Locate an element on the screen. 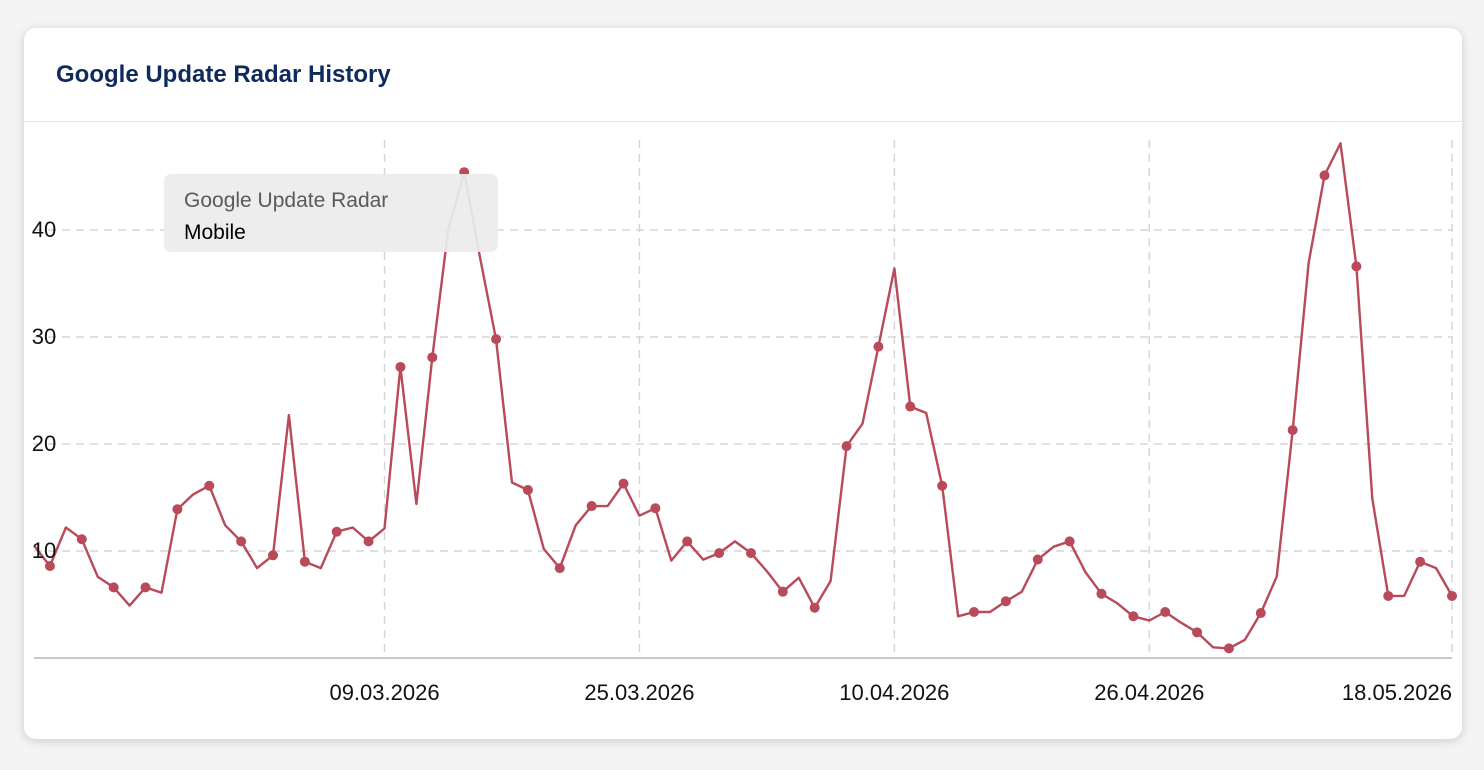 The height and width of the screenshot is (770, 1484). y-tick-label: 20 is located at coordinates (44, 443).